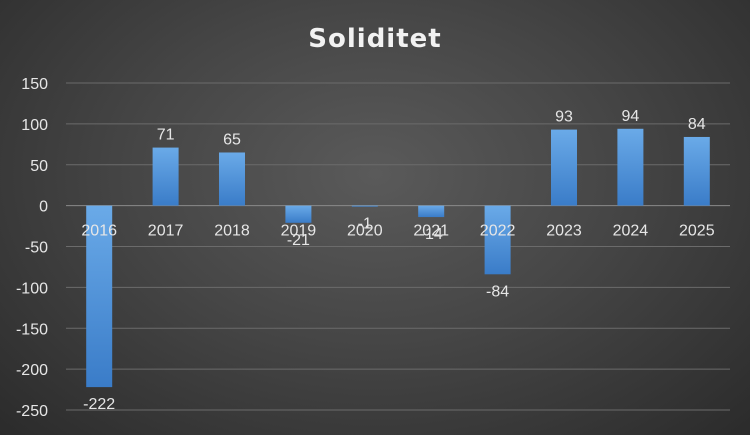 This screenshot has height=435, width=750. Describe the element at coordinates (697, 124) in the screenshot. I see `data-label: 84` at that location.